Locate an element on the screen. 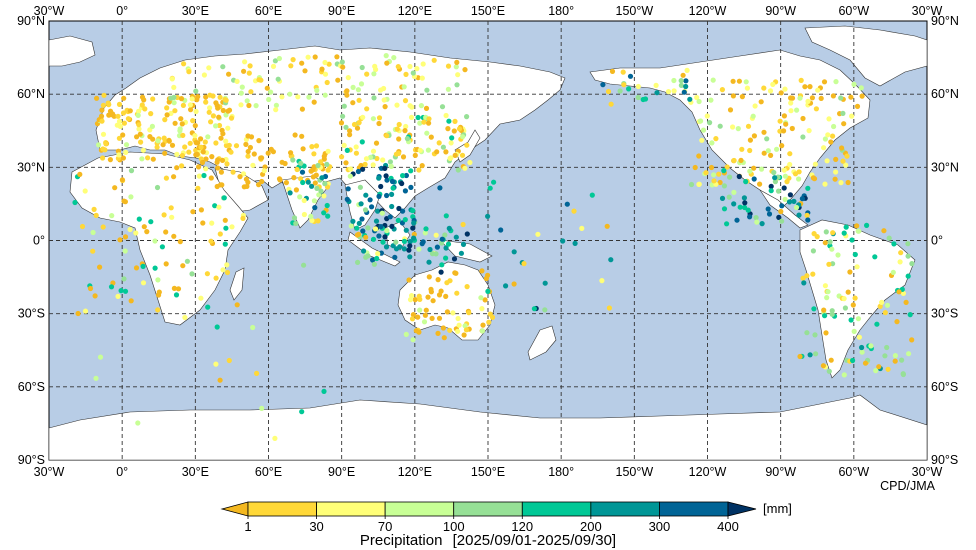 The width and height of the screenshot is (976, 550). latitude-label-right: 0° is located at coordinates (937, 241).